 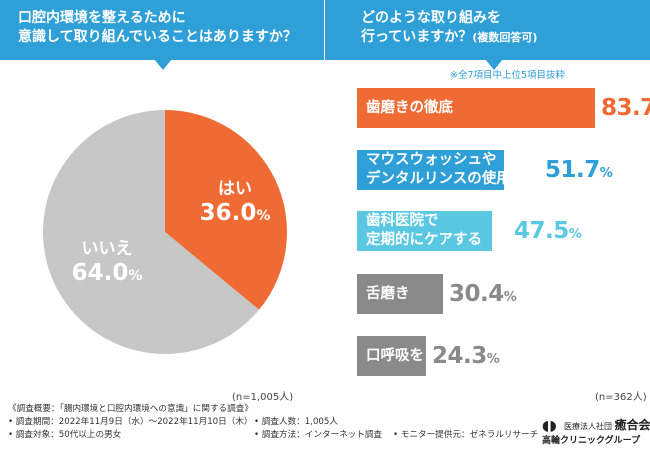 What do you see at coordinates (508, 75) in the screenshot?
I see `top-items-note: ※全7項目中上位5項目抜粋` at bounding box center [508, 75].